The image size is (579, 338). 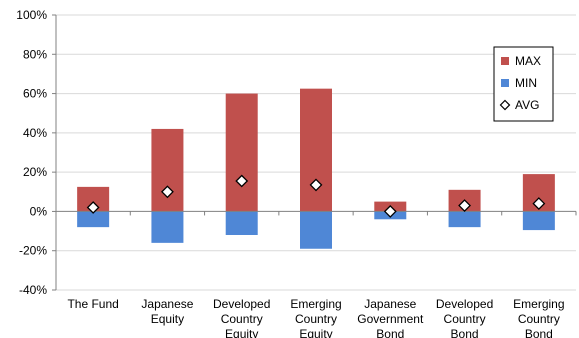 What do you see at coordinates (527, 105) in the screenshot?
I see `legend-label: AVG` at bounding box center [527, 105].